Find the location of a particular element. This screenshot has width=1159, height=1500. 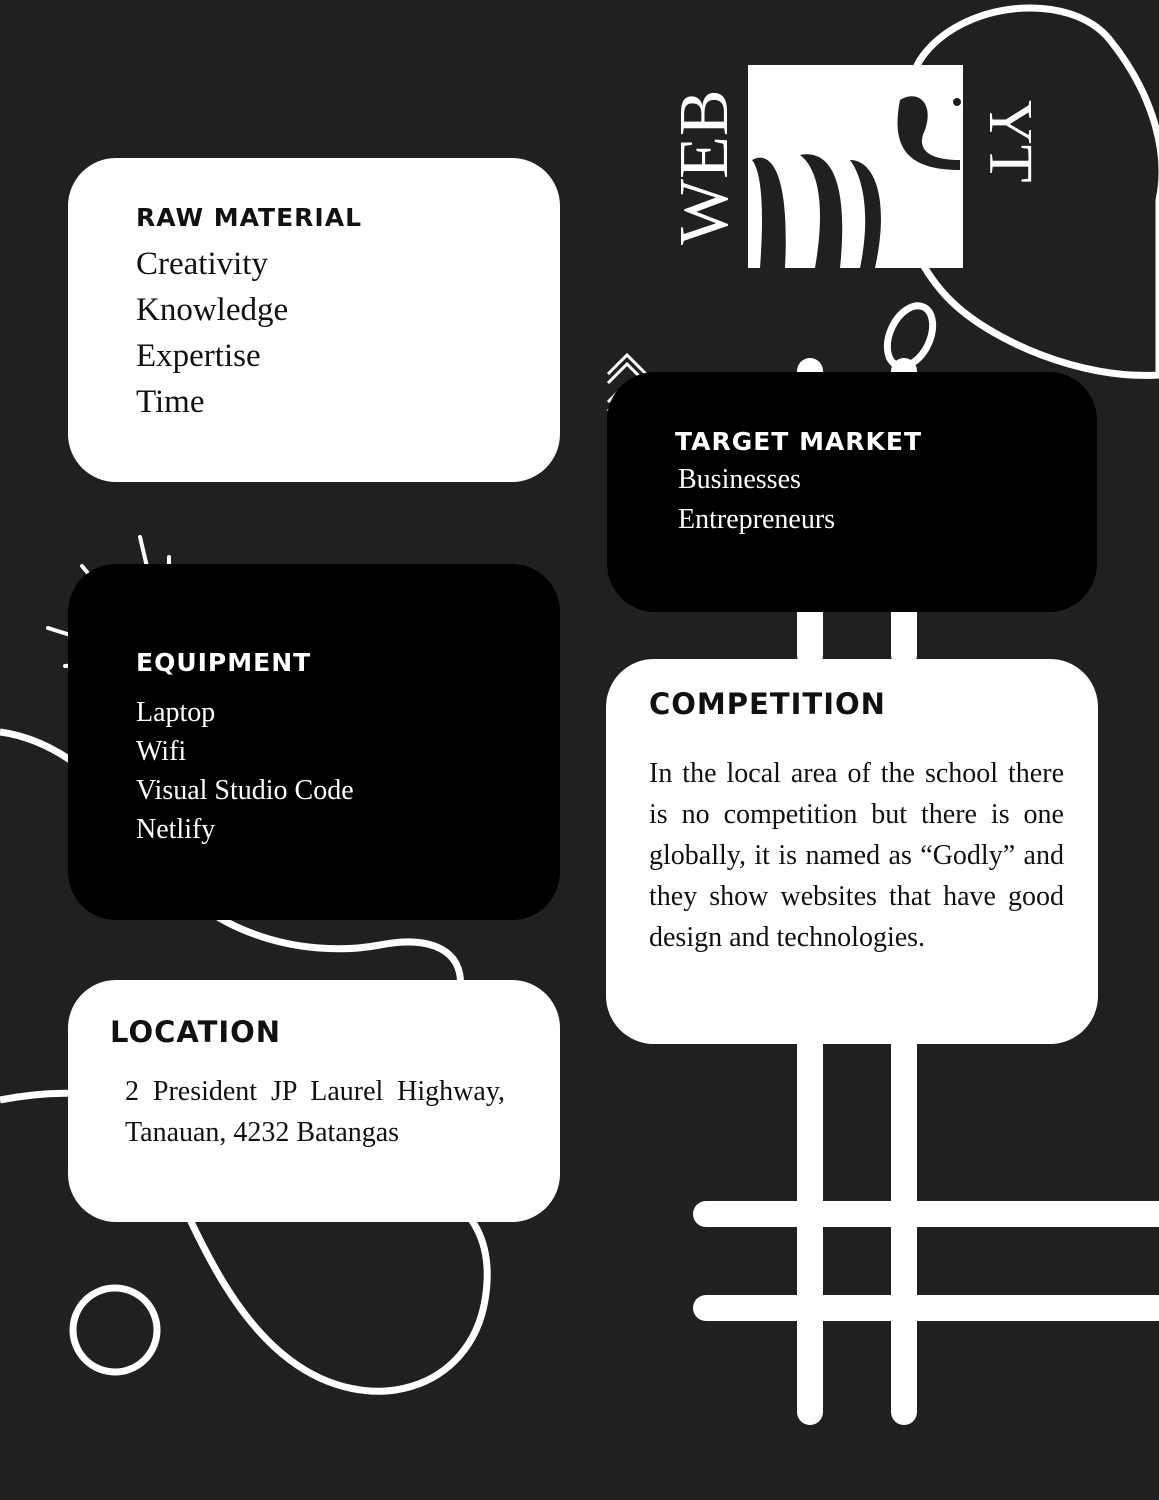

list-item: Visual Studio Code is located at coordinates (245, 790).